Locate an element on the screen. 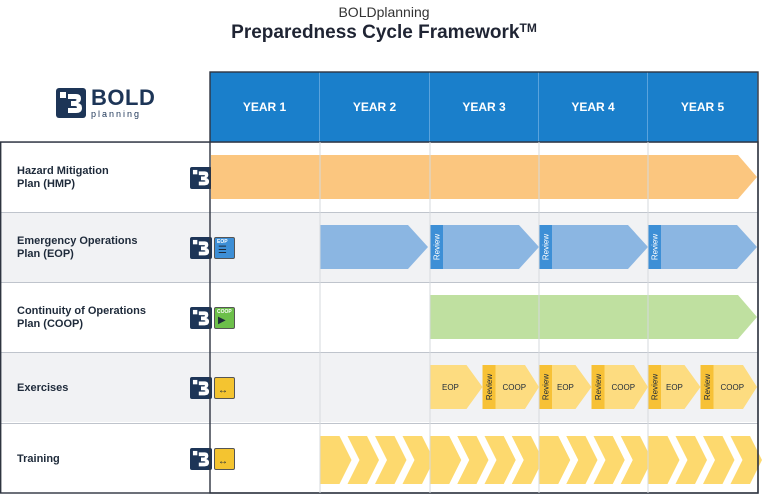  icon-glyph: ▶ is located at coordinates (222, 320).